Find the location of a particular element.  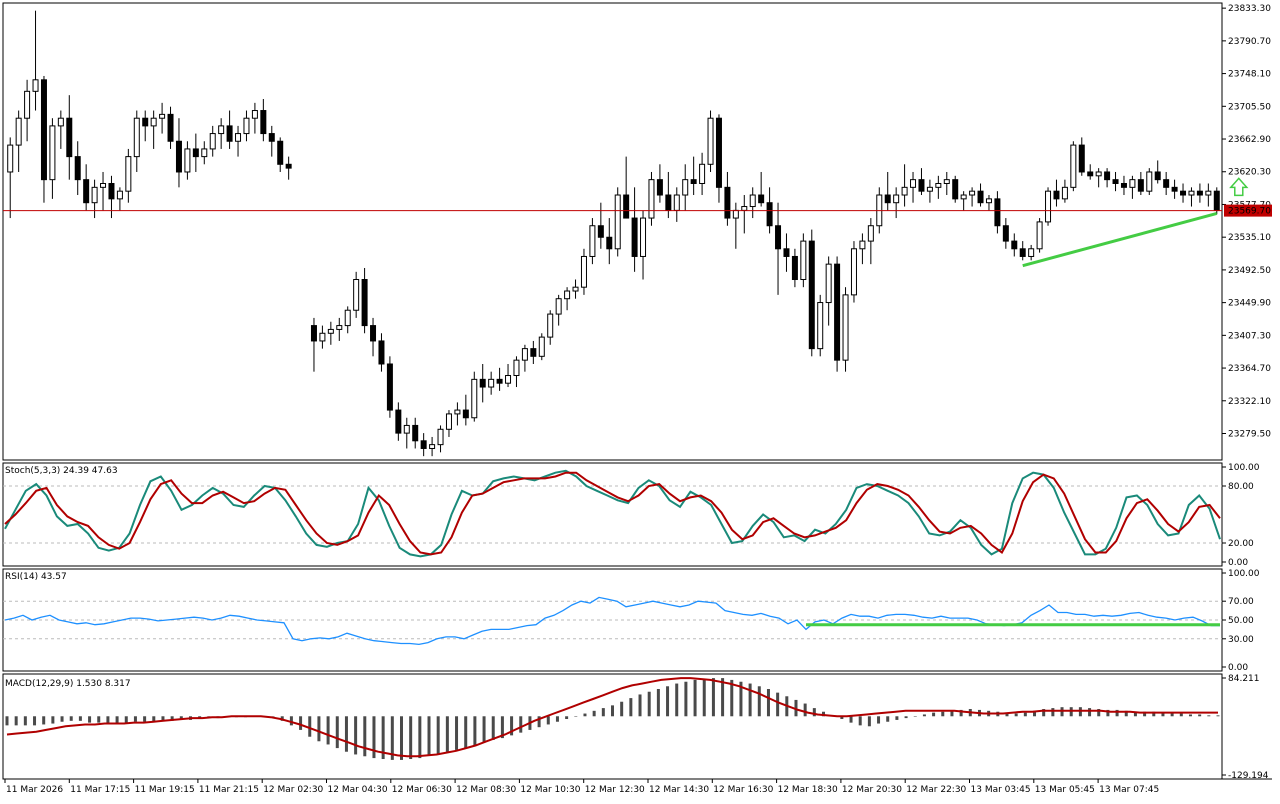

up-arrow-icon is located at coordinates (1239, 187).